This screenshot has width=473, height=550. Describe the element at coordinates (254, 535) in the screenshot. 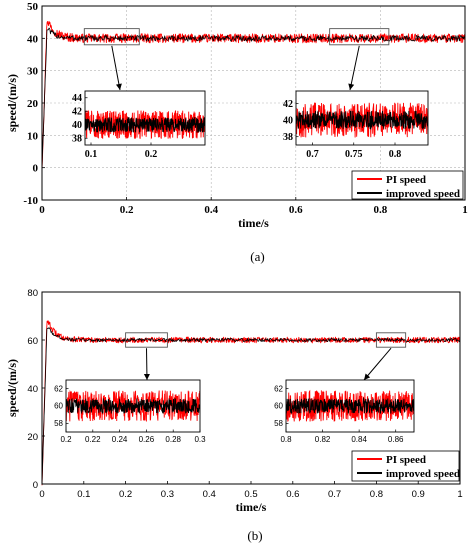

I see `figure-caption: (b)` at that location.